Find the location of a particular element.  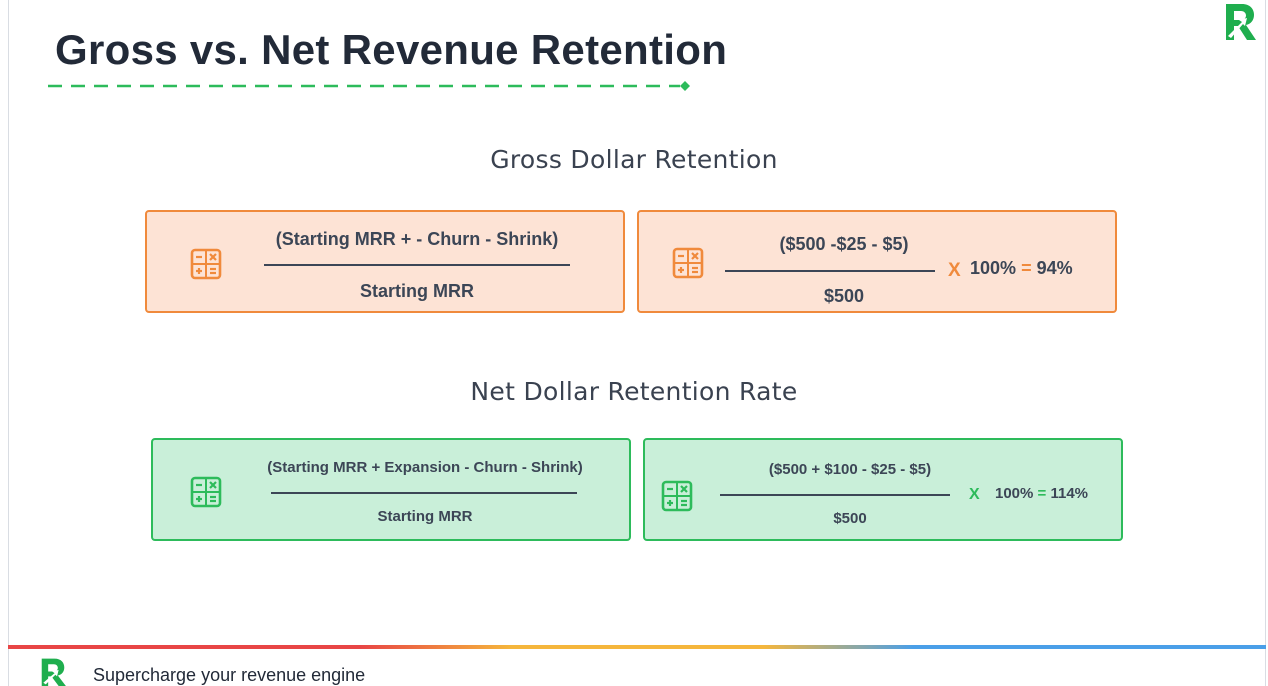

gross-example-result-value: 94% is located at coordinates (1054, 268).